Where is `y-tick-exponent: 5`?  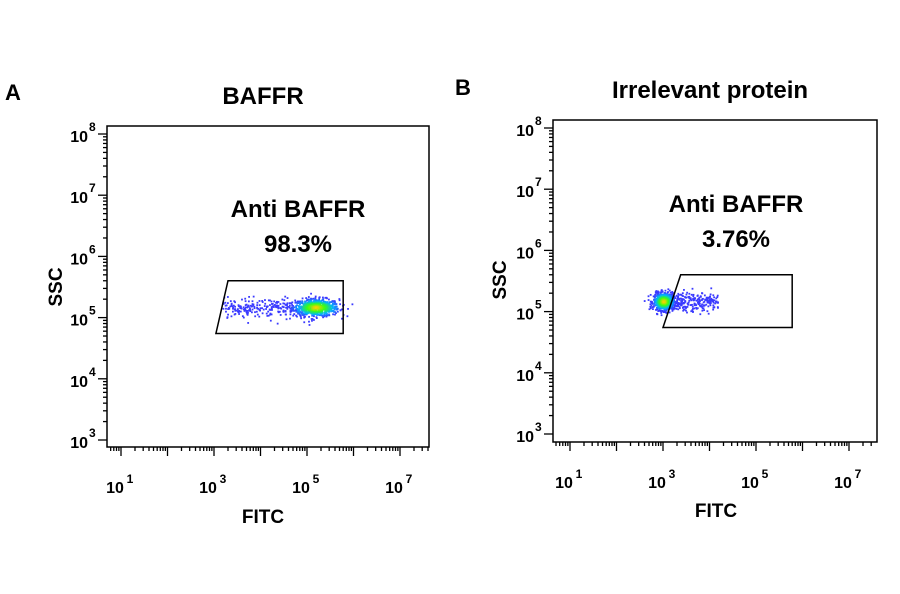 y-tick-exponent: 5 is located at coordinates (538, 305).